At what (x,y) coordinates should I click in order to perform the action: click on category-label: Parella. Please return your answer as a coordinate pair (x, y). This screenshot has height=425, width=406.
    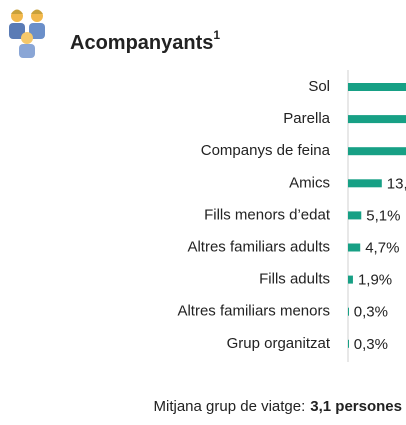
    Looking at the image, I should click on (306, 118).